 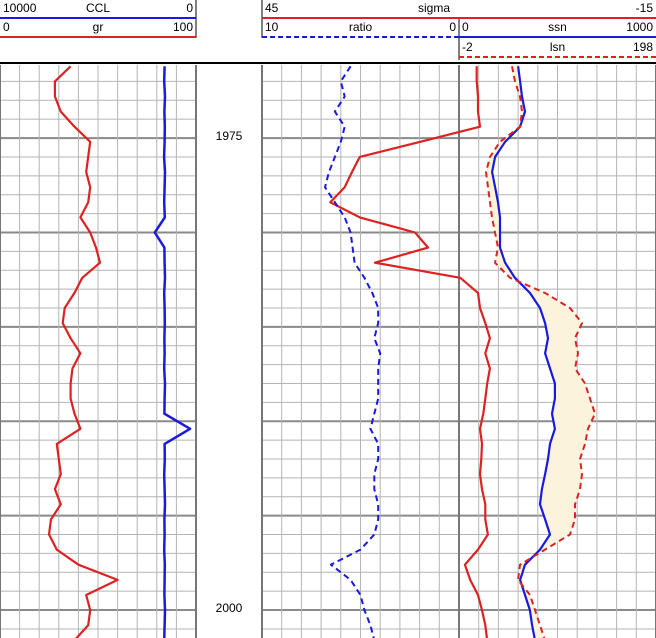 What do you see at coordinates (172, 352) in the screenshot?
I see `curve-ccl` at bounding box center [172, 352].